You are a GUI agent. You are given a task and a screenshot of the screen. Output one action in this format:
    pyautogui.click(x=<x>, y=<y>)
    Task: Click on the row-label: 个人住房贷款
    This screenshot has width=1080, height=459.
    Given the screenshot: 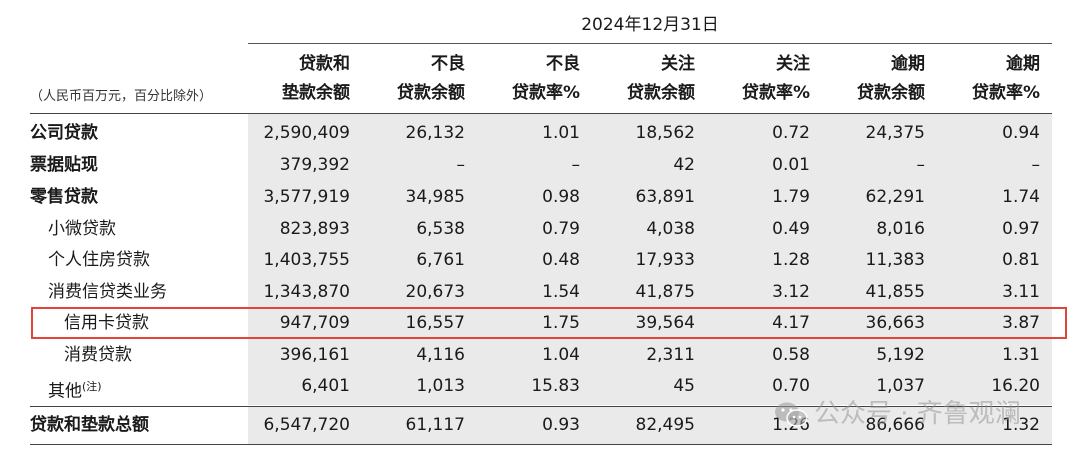 What is the action you would take?
    pyautogui.click(x=99, y=260)
    